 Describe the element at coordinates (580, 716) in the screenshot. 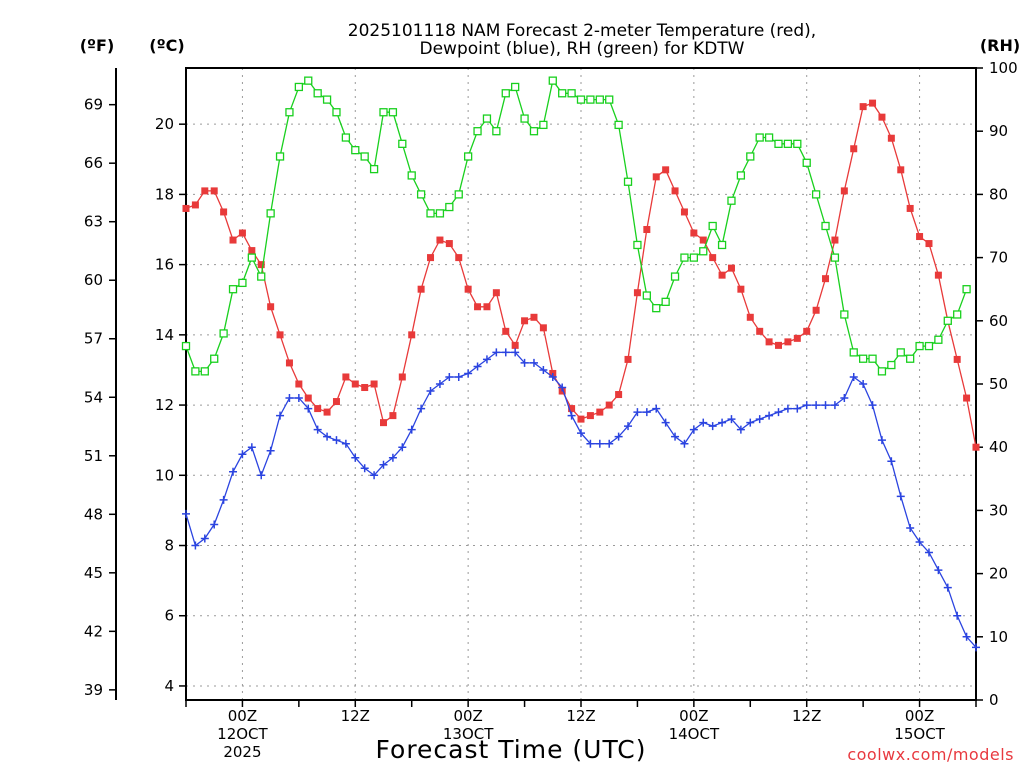

I see `time-tick-label: 12Z` at that location.